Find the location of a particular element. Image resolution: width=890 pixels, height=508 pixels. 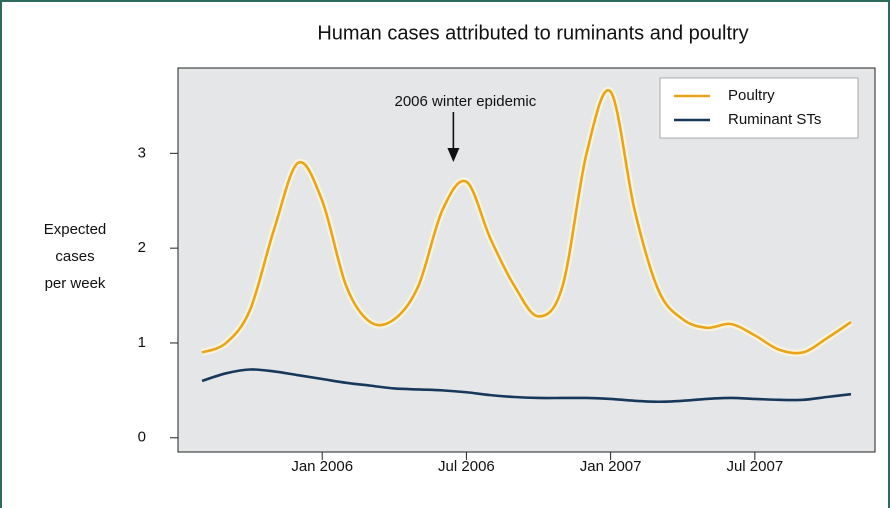

x-tick-label: Jan 2006 is located at coordinates (322, 466).